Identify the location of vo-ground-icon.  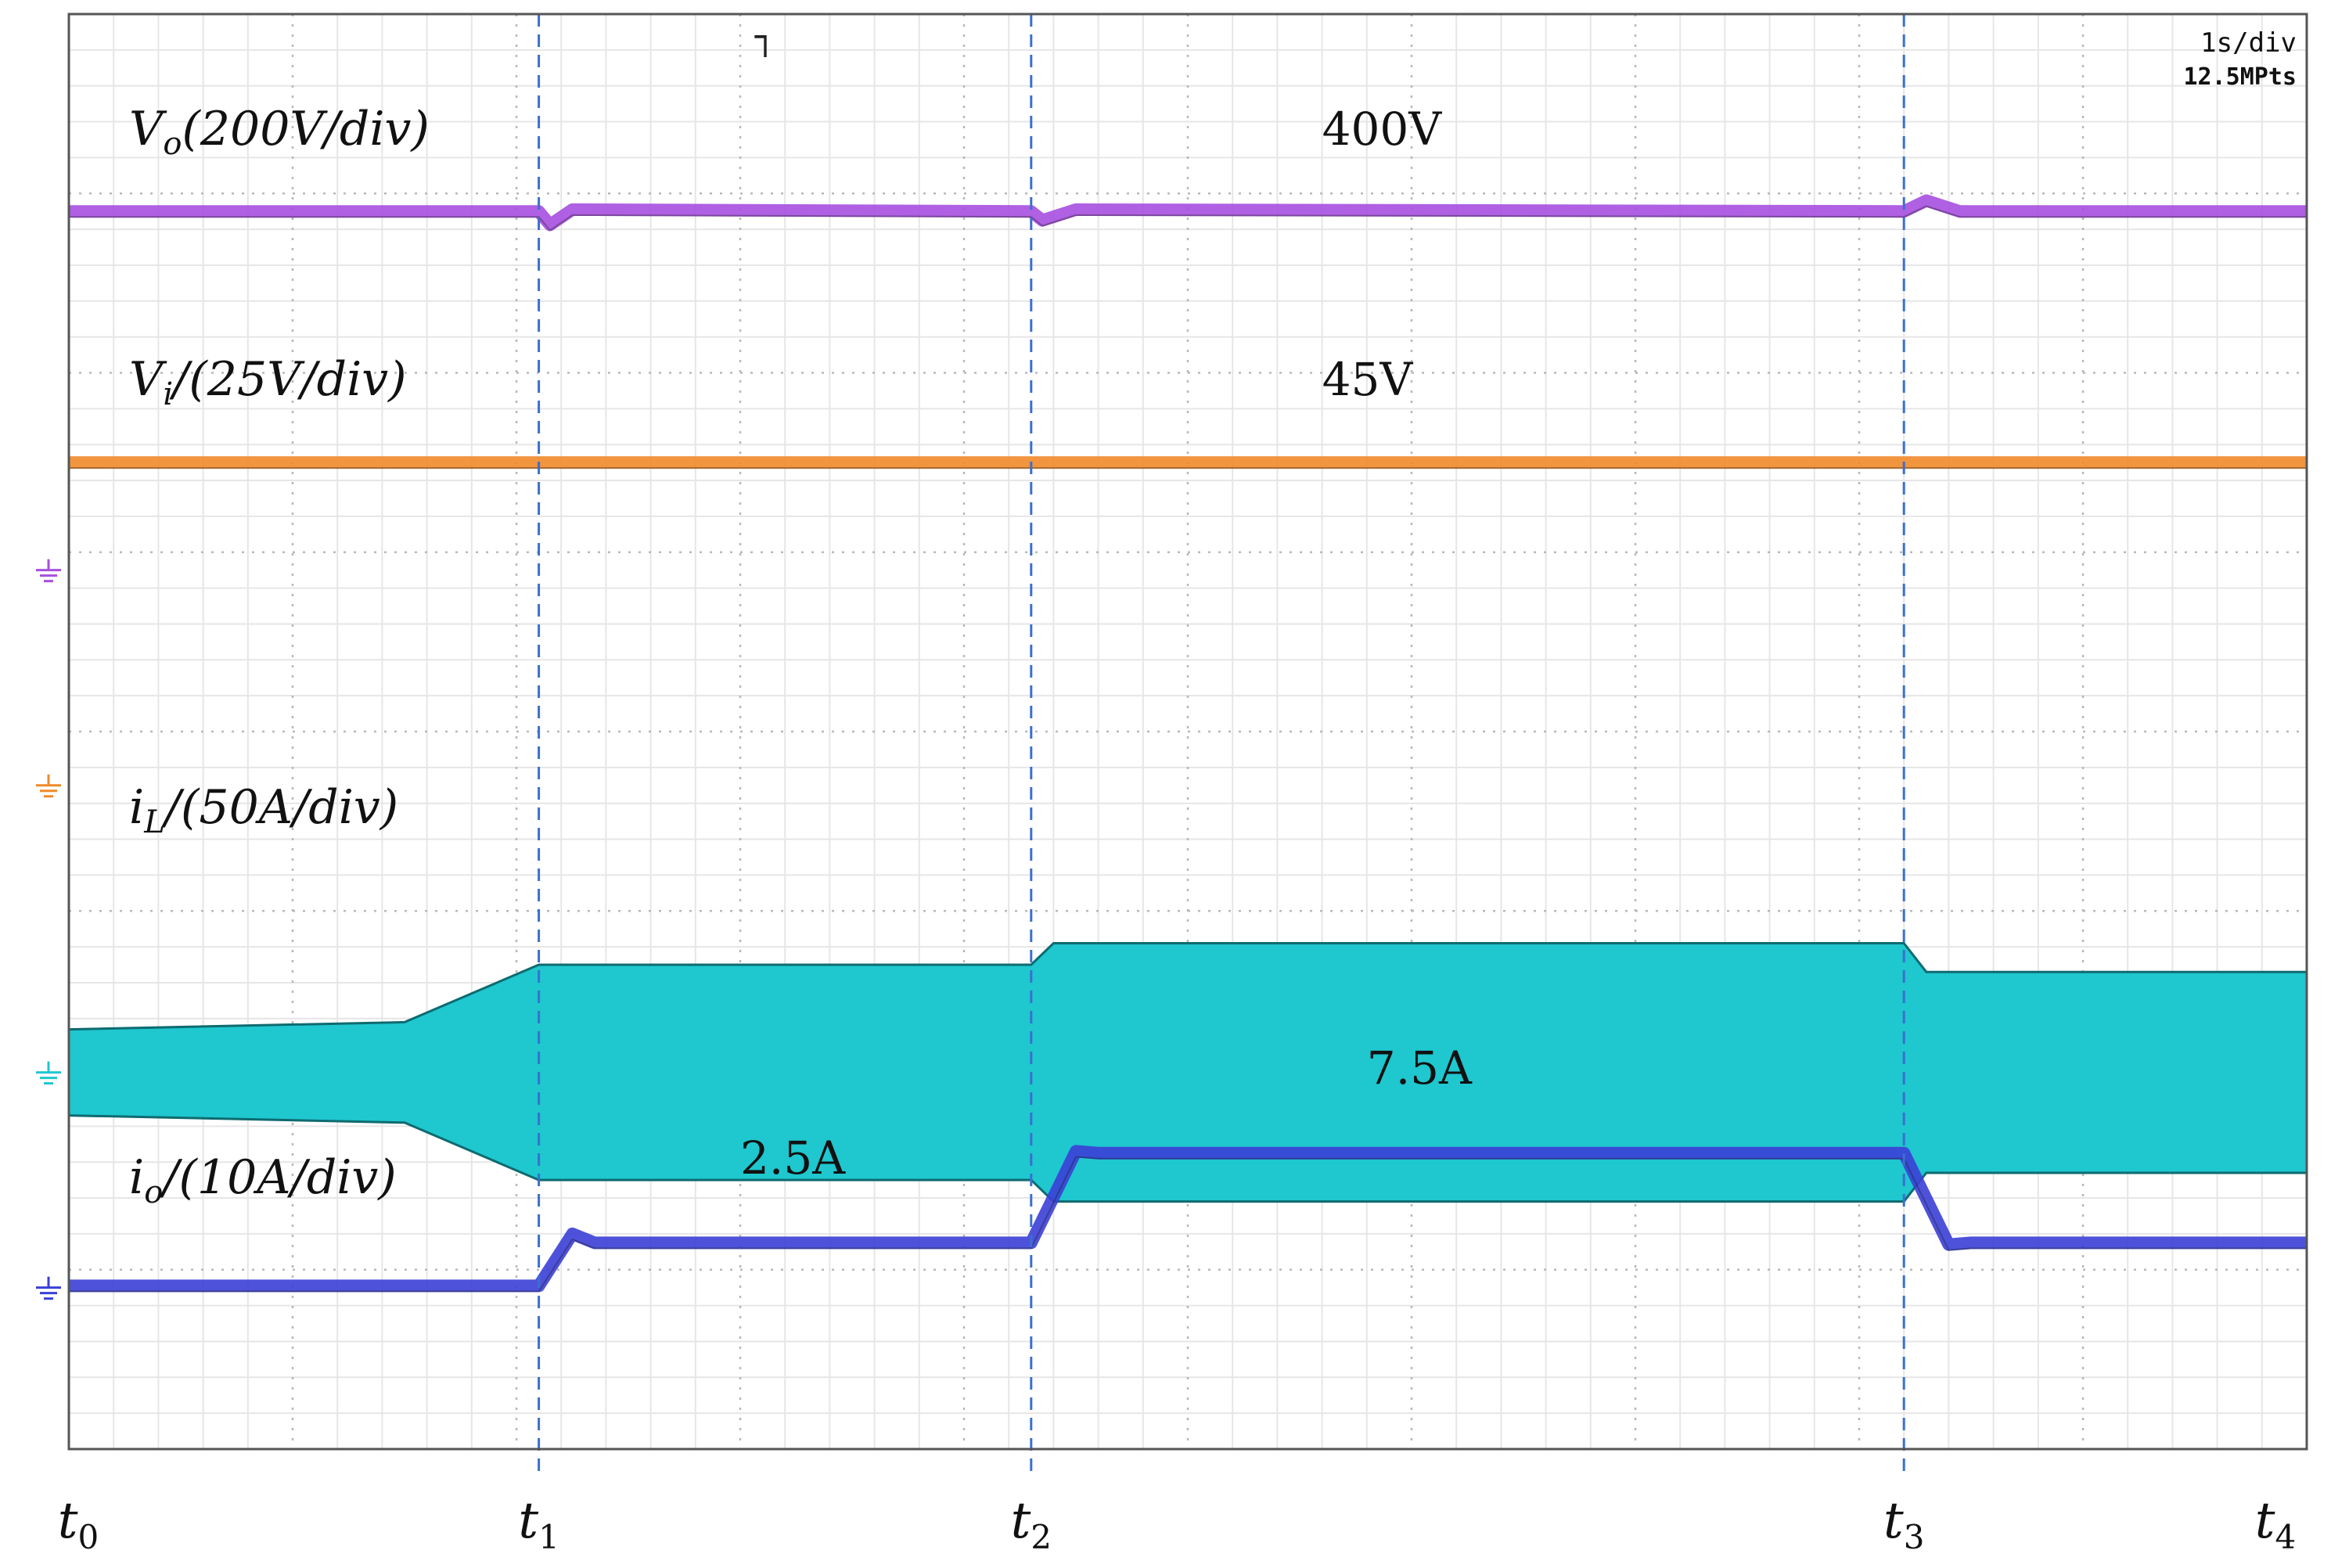
(49, 571).